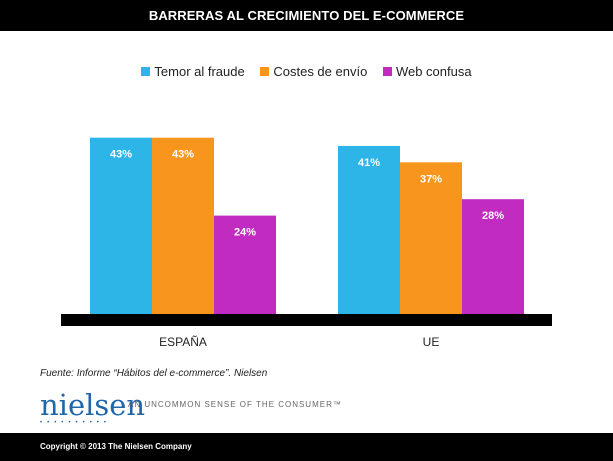  What do you see at coordinates (199, 71) in the screenshot?
I see `legend-label: Temor al fraude` at bounding box center [199, 71].